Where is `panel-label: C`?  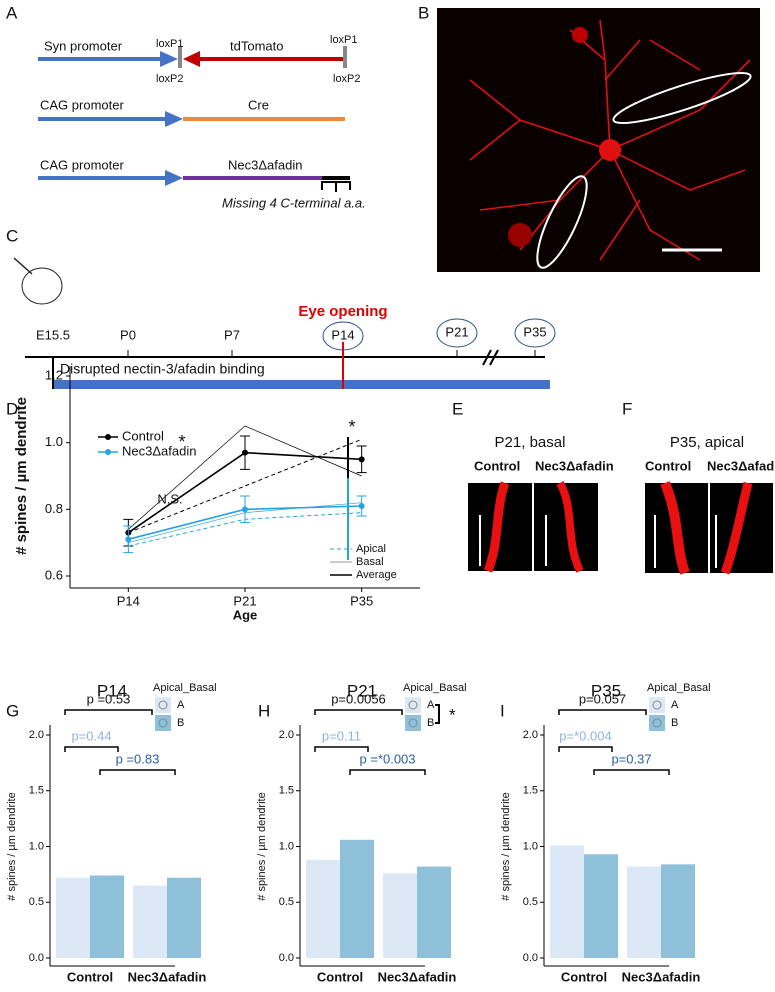 panel-label: C is located at coordinates (12, 235).